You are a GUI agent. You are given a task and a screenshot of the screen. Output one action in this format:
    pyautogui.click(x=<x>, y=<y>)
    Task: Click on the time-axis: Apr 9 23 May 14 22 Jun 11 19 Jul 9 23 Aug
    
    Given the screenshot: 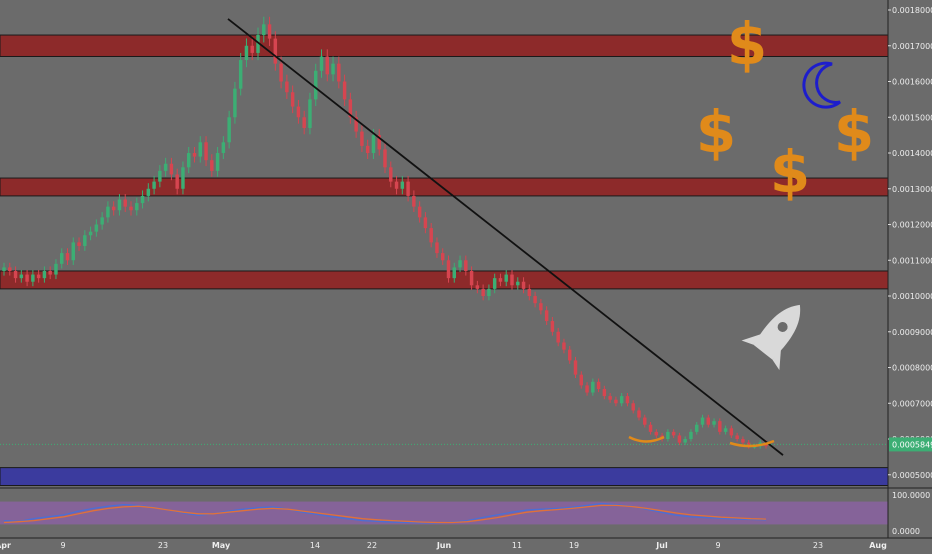 What is the action you would take?
    pyautogui.click(x=466, y=543)
    